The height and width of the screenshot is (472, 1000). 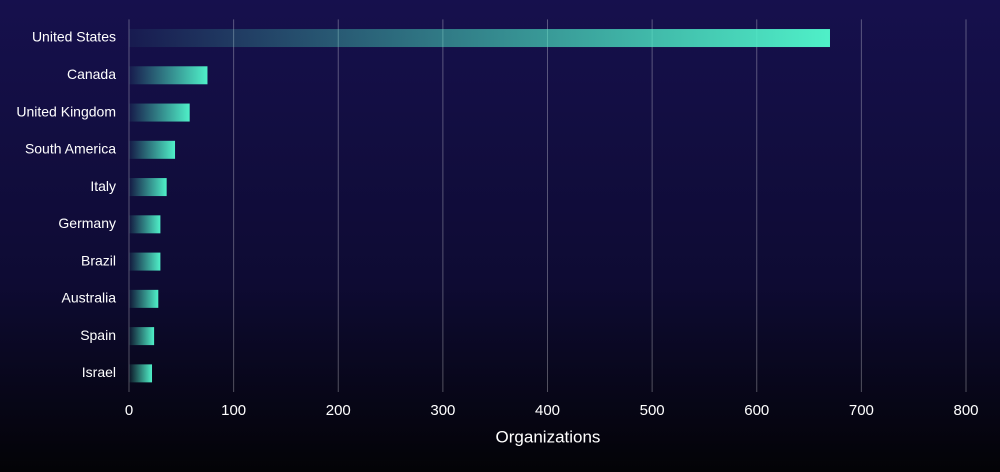 I want to click on y-tick-label: Spain, so click(x=98, y=335).